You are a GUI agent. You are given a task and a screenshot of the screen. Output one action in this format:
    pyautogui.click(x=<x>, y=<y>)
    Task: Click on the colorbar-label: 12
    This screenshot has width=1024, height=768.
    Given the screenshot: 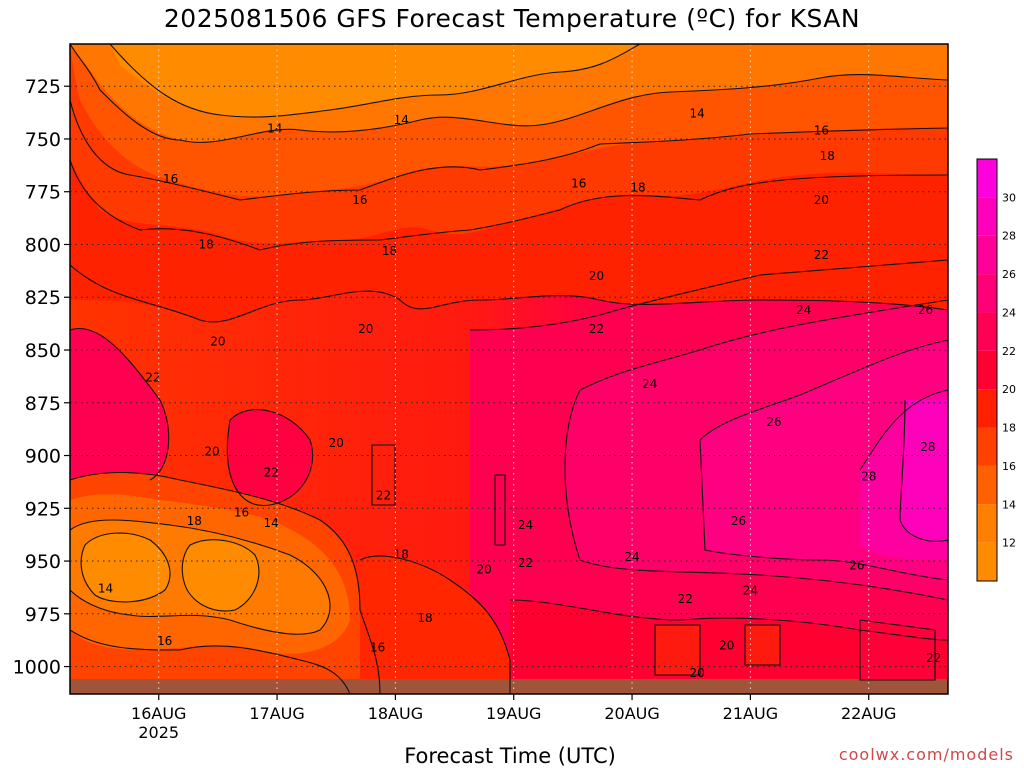 What is the action you would take?
    pyautogui.click(x=1009, y=543)
    